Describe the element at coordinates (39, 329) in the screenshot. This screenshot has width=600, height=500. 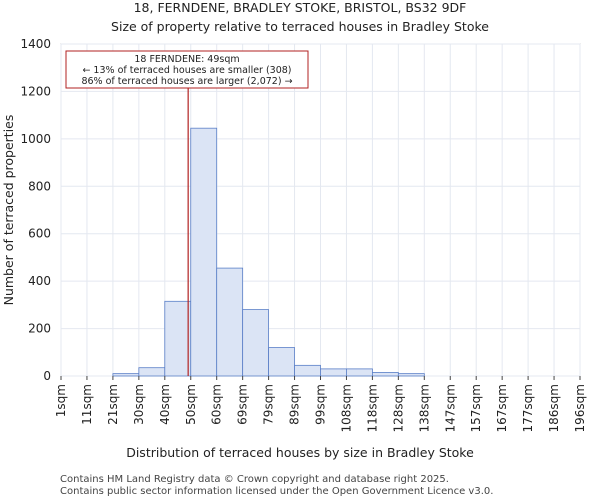
I see `y-tick-label: 200` at that location.